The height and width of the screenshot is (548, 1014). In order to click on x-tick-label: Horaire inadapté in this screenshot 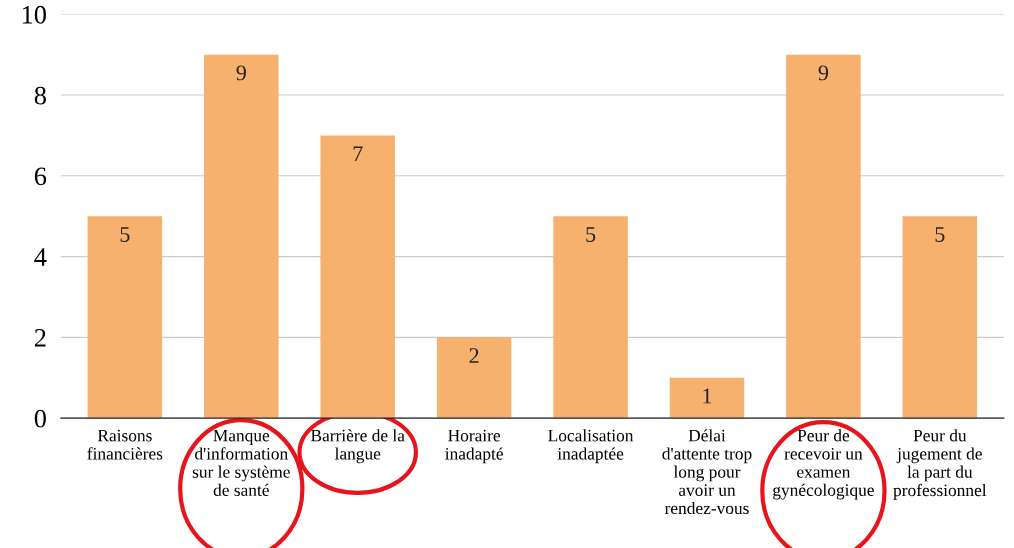, I will do `click(474, 446)`.